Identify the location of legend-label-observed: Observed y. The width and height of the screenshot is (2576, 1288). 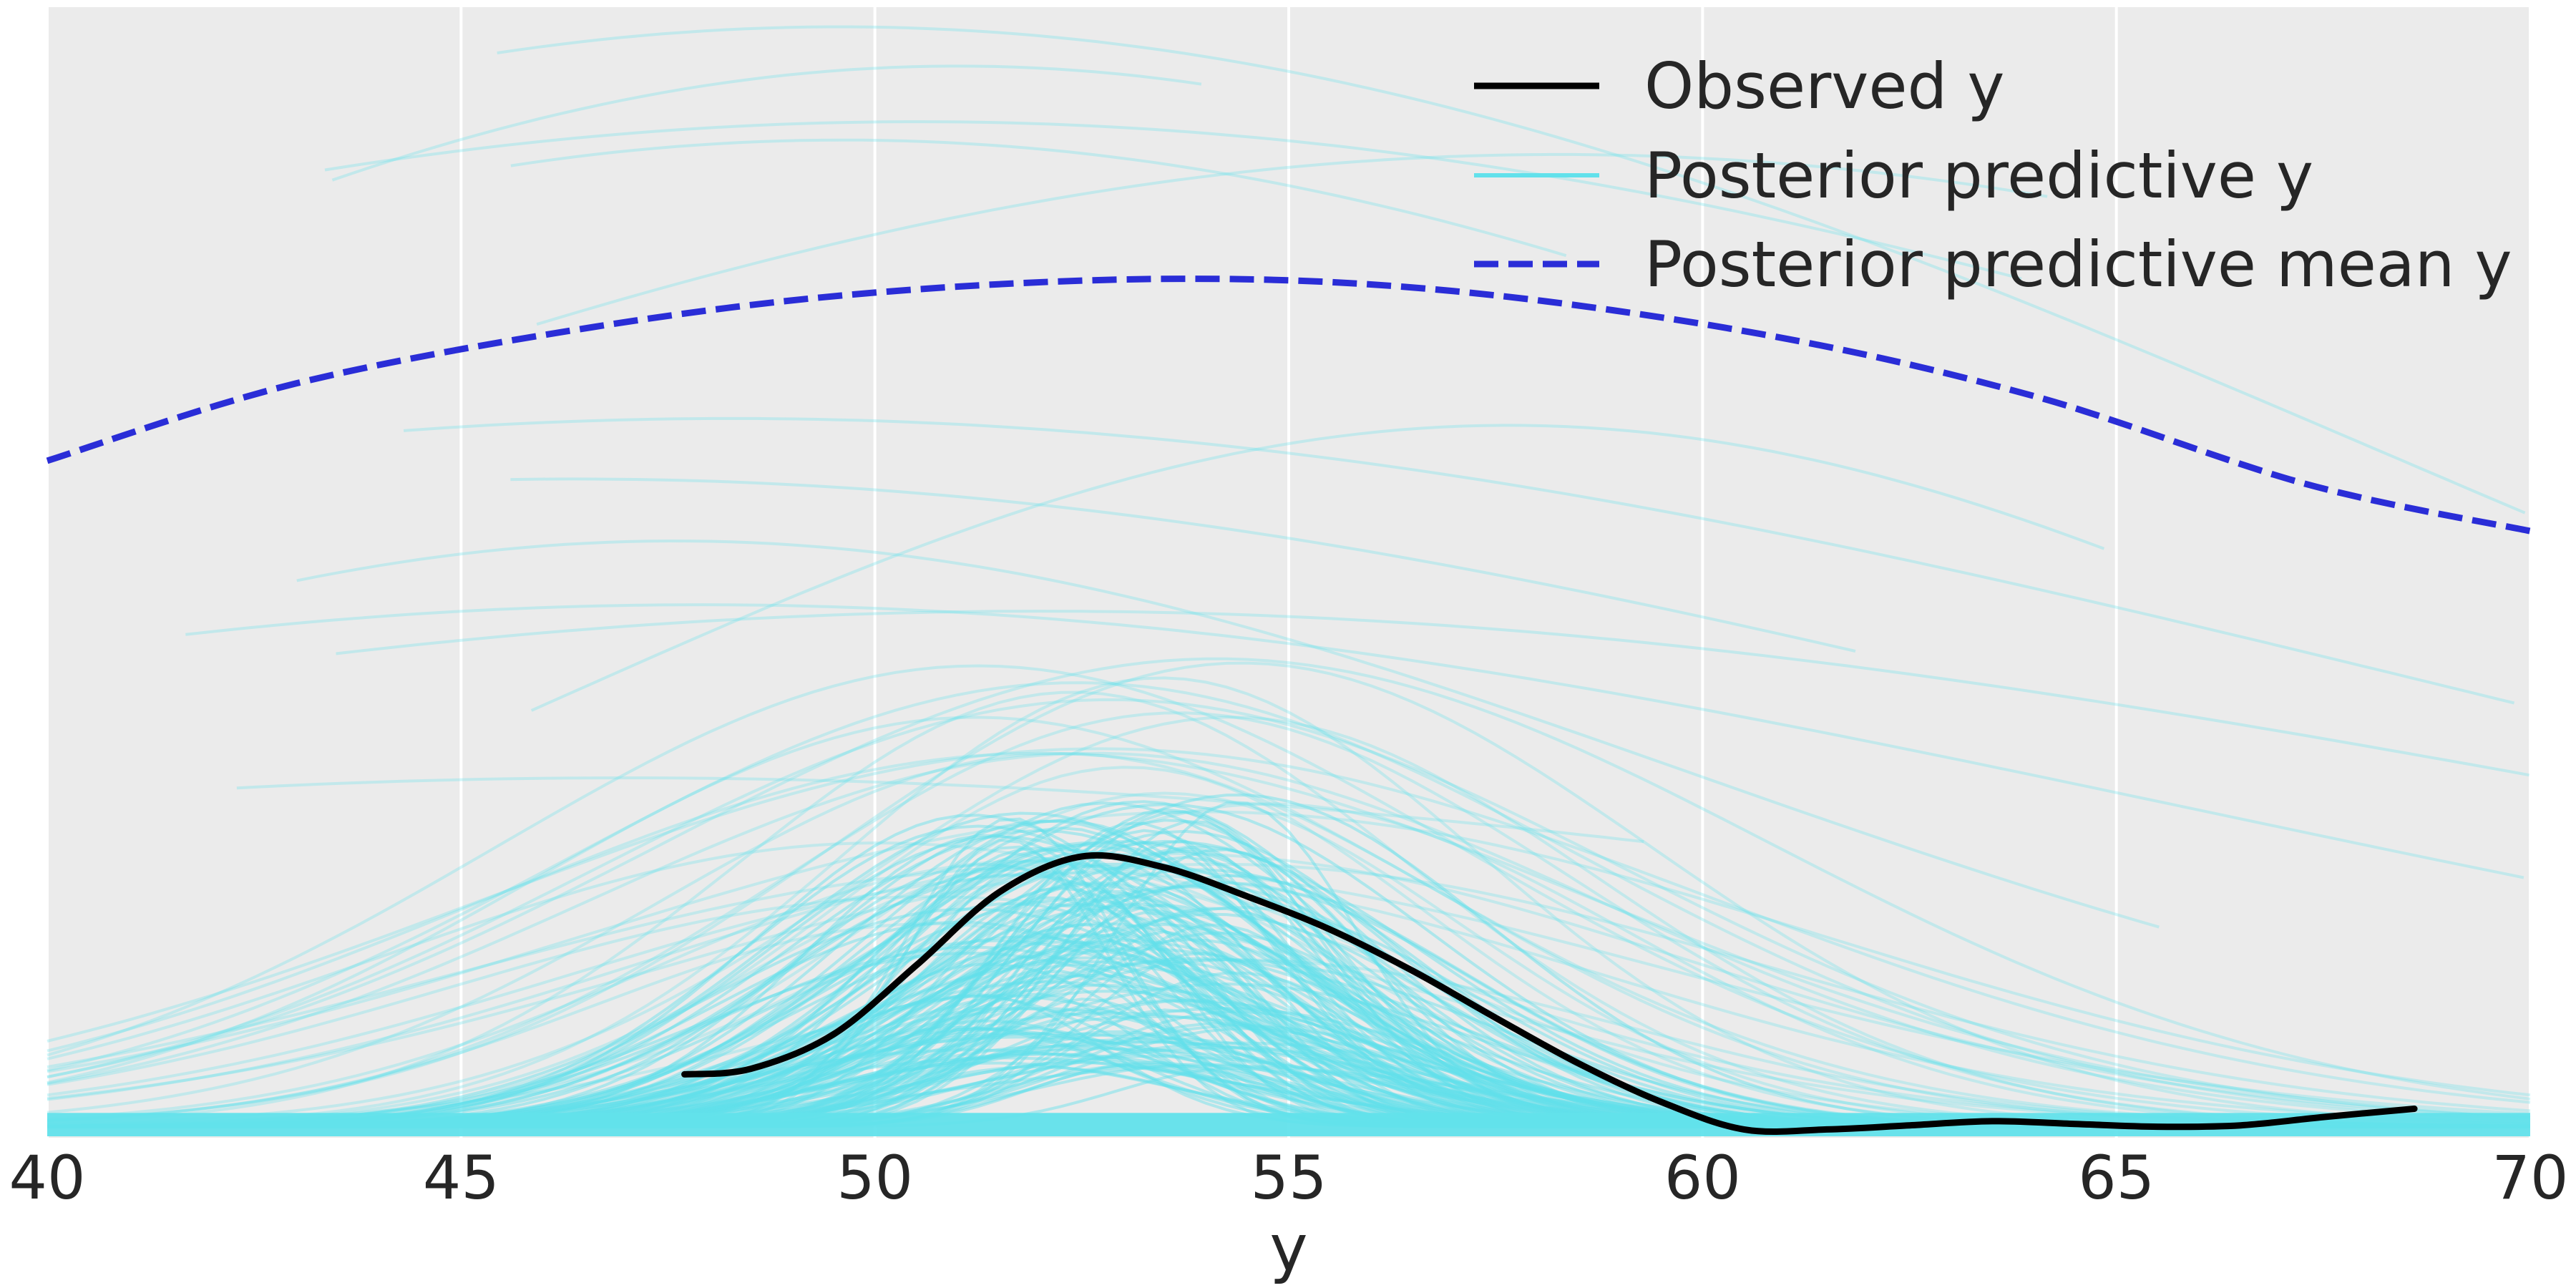
(1824, 86).